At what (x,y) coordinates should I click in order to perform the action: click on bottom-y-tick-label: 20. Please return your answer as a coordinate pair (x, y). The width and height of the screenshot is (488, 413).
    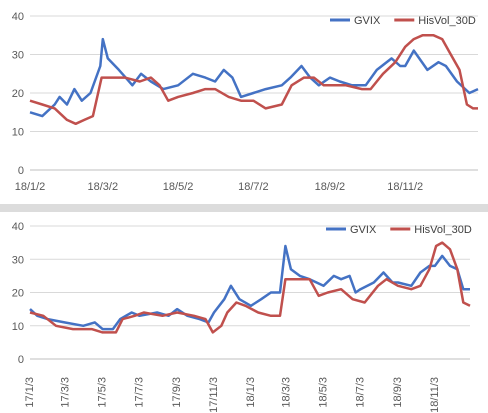
    Looking at the image, I should click on (18, 294).